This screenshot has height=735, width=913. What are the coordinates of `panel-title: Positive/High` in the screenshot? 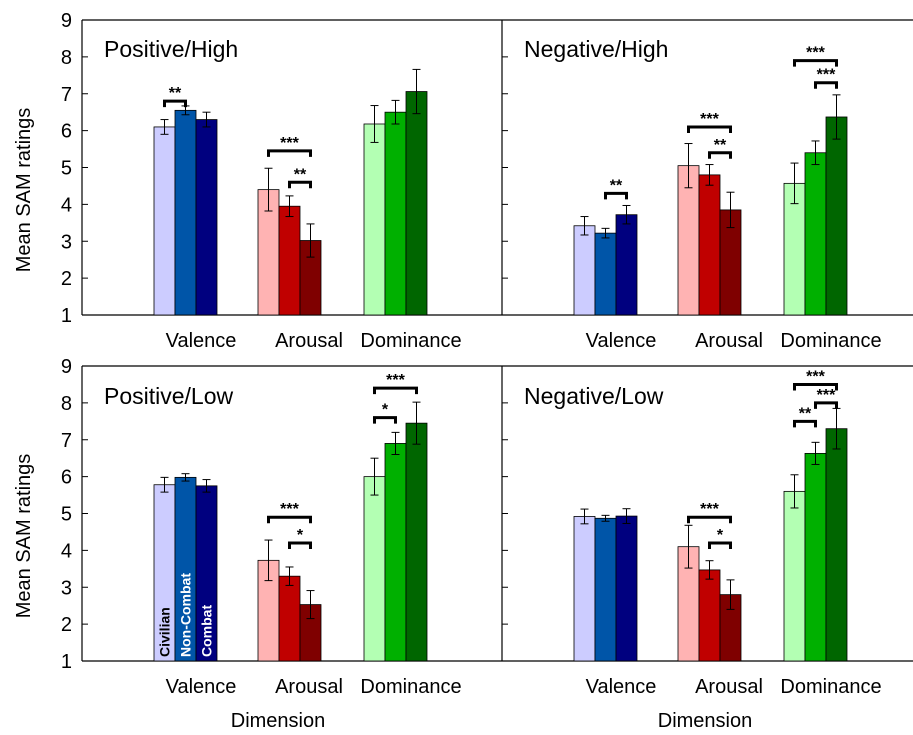 It's located at (171, 49).